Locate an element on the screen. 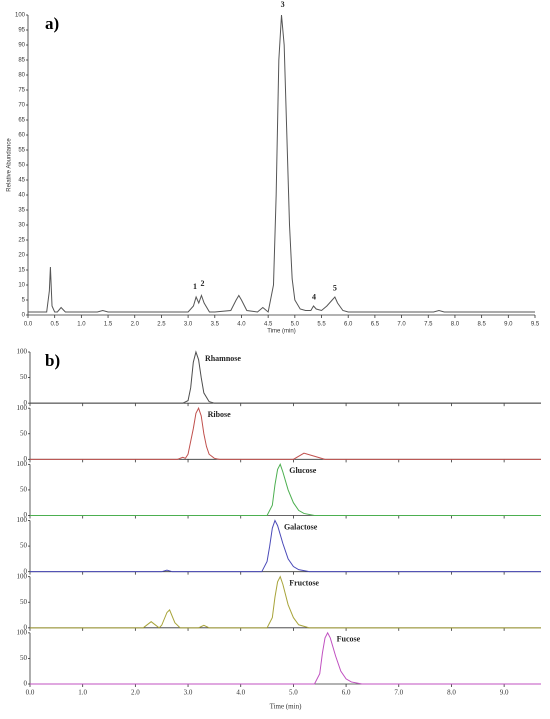 The height and width of the screenshot is (719, 550). peak-label: 1 is located at coordinates (195, 286).